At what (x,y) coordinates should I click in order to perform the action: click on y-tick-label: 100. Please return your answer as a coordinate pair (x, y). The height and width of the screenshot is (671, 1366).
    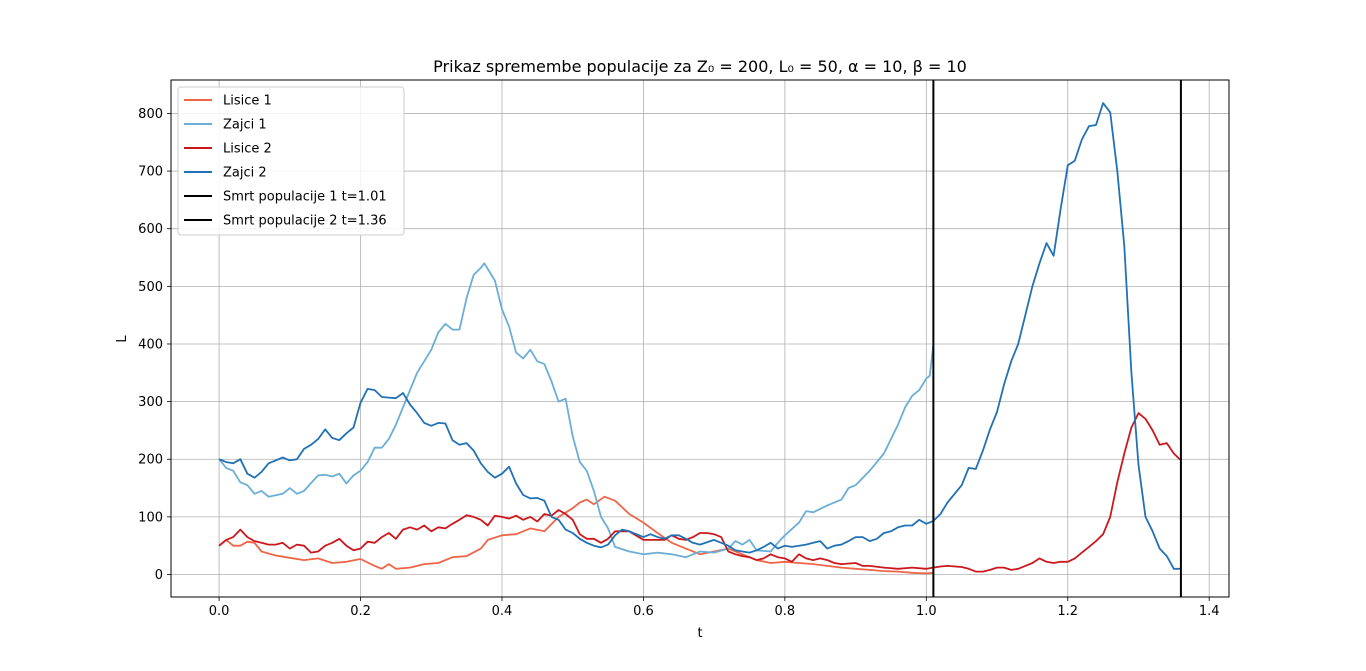
    Looking at the image, I should click on (150, 517).